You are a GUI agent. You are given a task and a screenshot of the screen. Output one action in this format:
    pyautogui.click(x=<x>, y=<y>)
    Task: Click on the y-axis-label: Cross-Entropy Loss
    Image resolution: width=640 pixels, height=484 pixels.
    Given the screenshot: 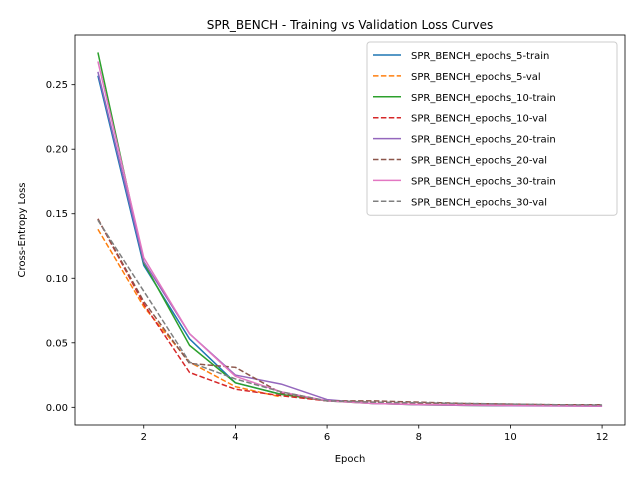 What is the action you would take?
    pyautogui.click(x=22, y=230)
    